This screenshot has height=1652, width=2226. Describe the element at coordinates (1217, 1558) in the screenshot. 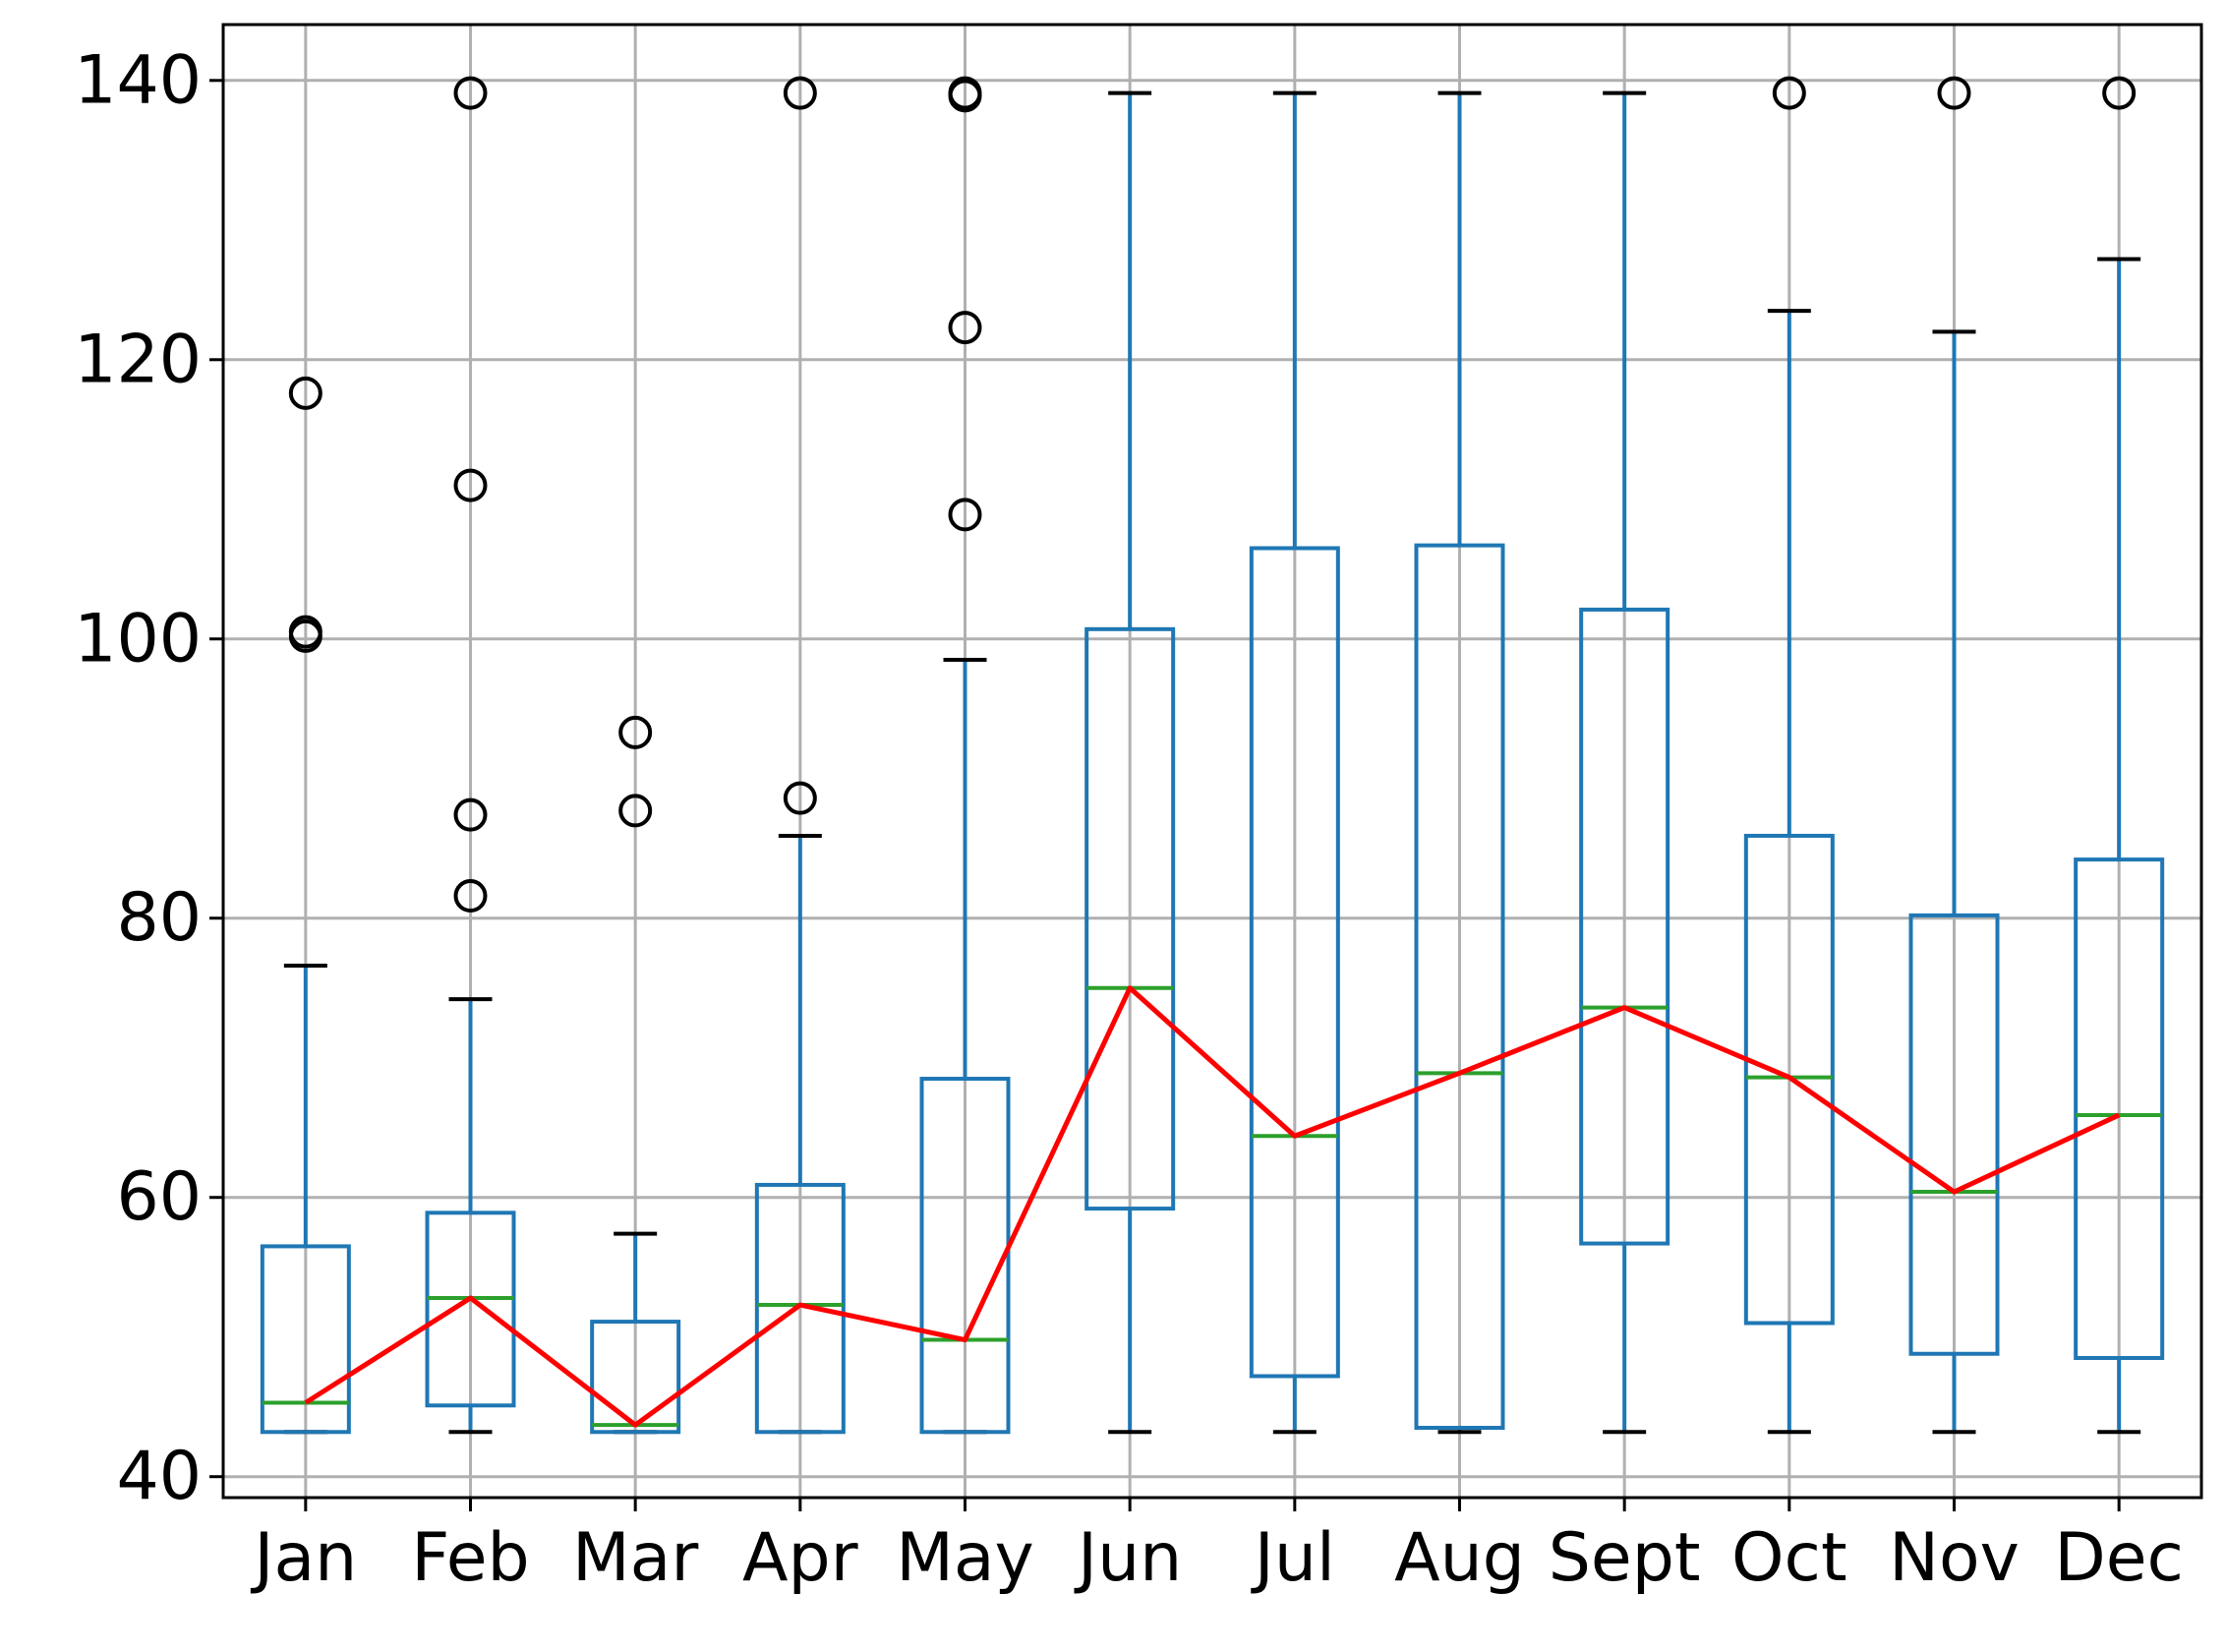

I see `x-axis-tick-labels: Jan Feb Mar Apr May Jun Jul Aug Sept Oct Nov Dec` at that location.